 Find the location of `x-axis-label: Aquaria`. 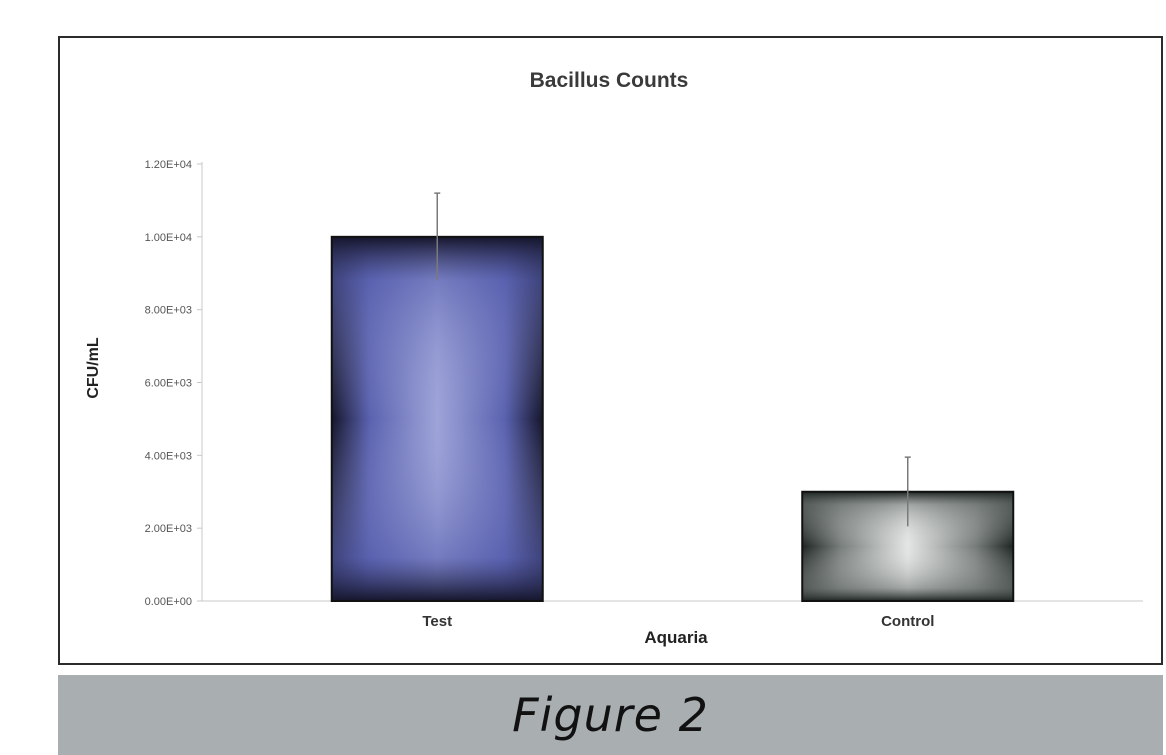

x-axis-label: Aquaria is located at coordinates (676, 637).